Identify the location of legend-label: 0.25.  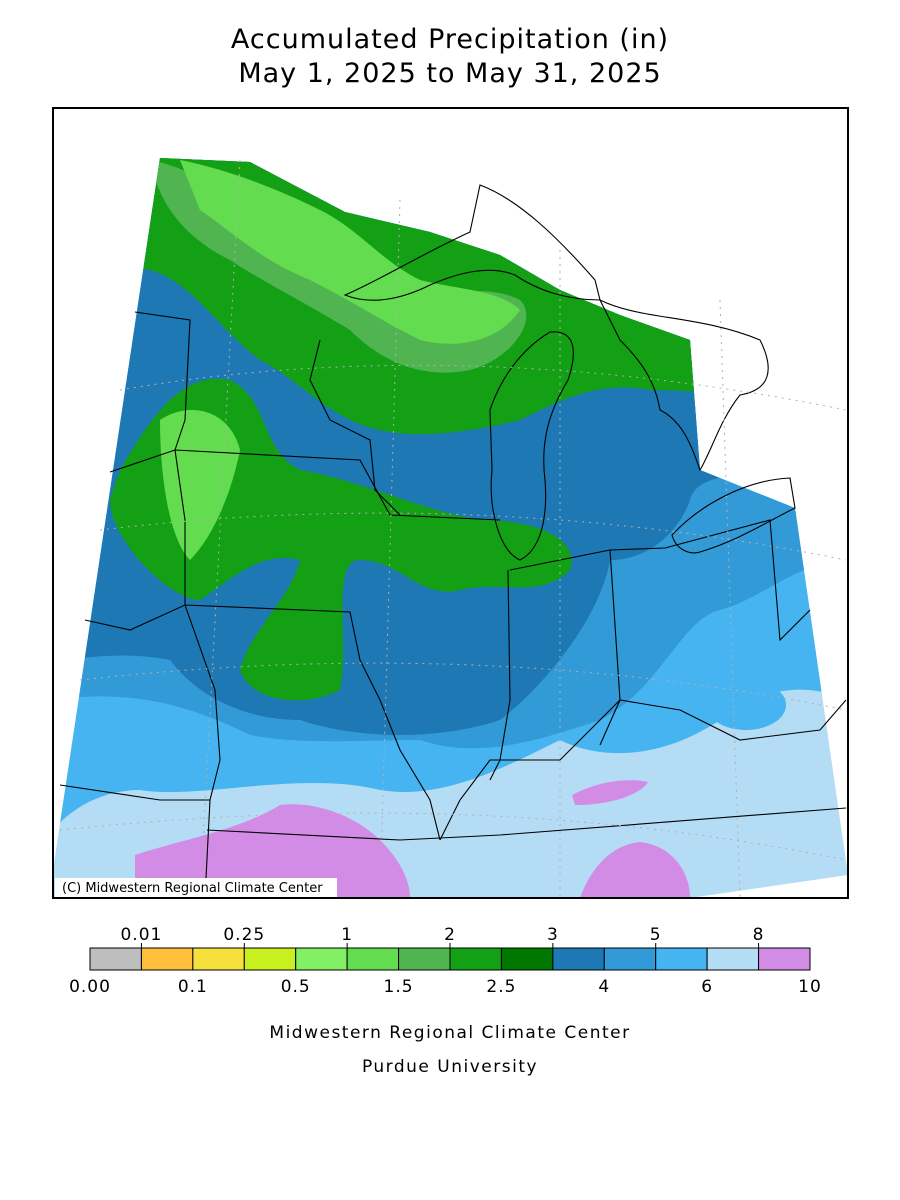
(244, 935).